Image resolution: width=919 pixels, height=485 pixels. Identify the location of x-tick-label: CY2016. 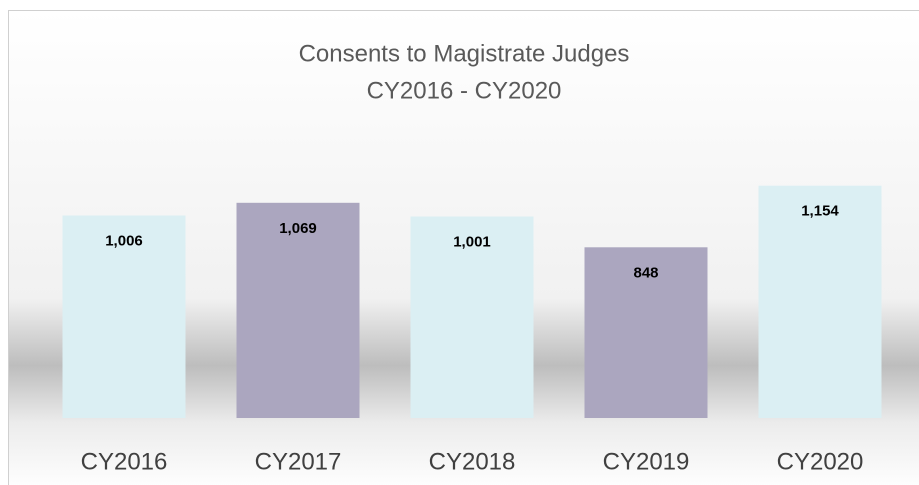
(124, 461).